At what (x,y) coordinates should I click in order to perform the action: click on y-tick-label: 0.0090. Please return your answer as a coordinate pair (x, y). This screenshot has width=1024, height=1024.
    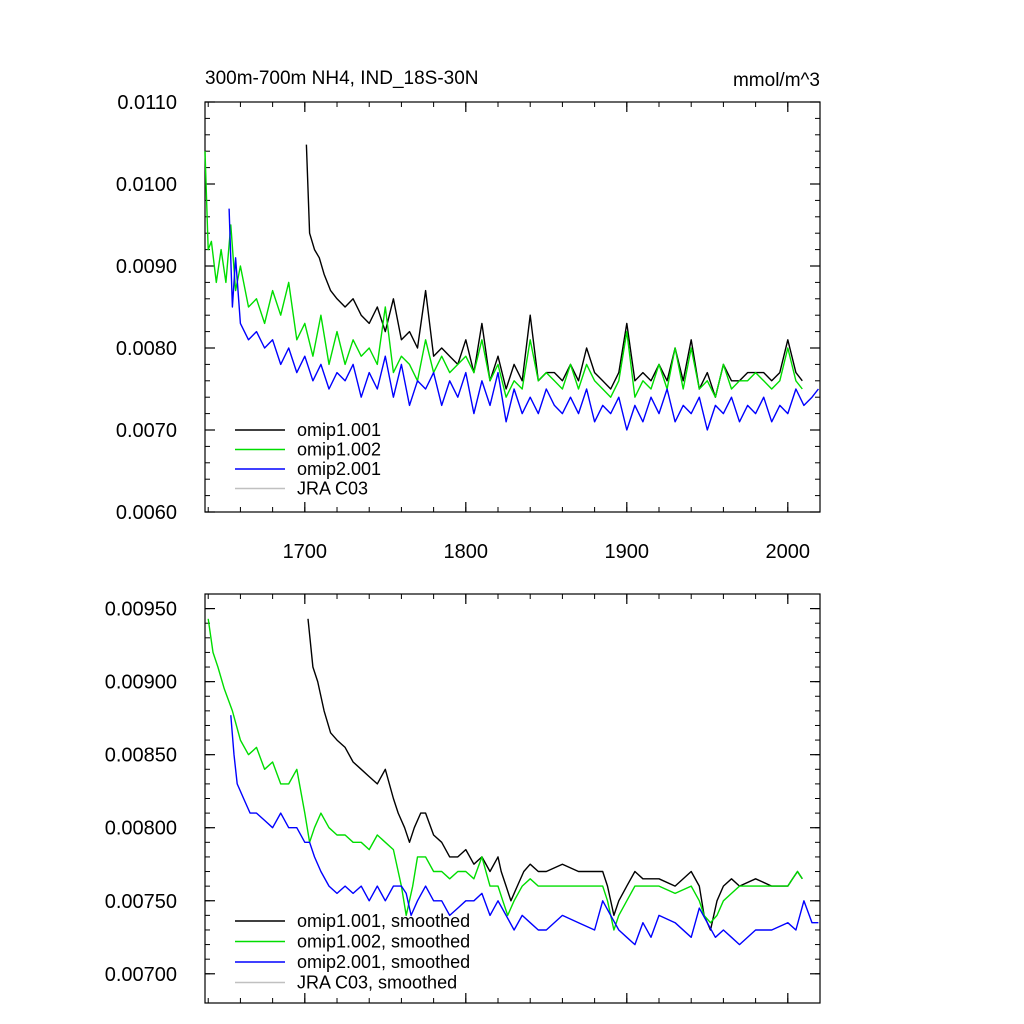
    Looking at the image, I should click on (146, 267).